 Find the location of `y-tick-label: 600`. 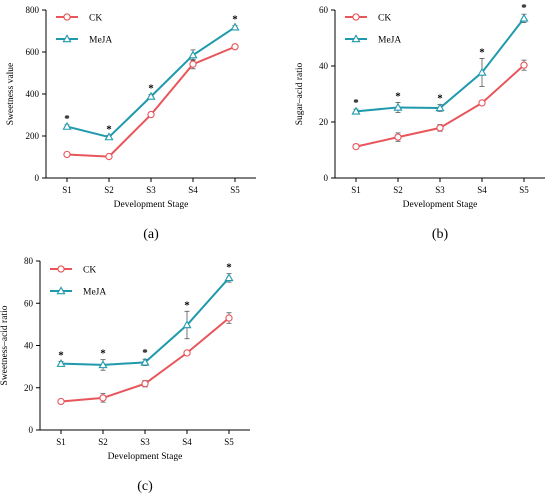

y-tick-label: 600 is located at coordinates (33, 52).